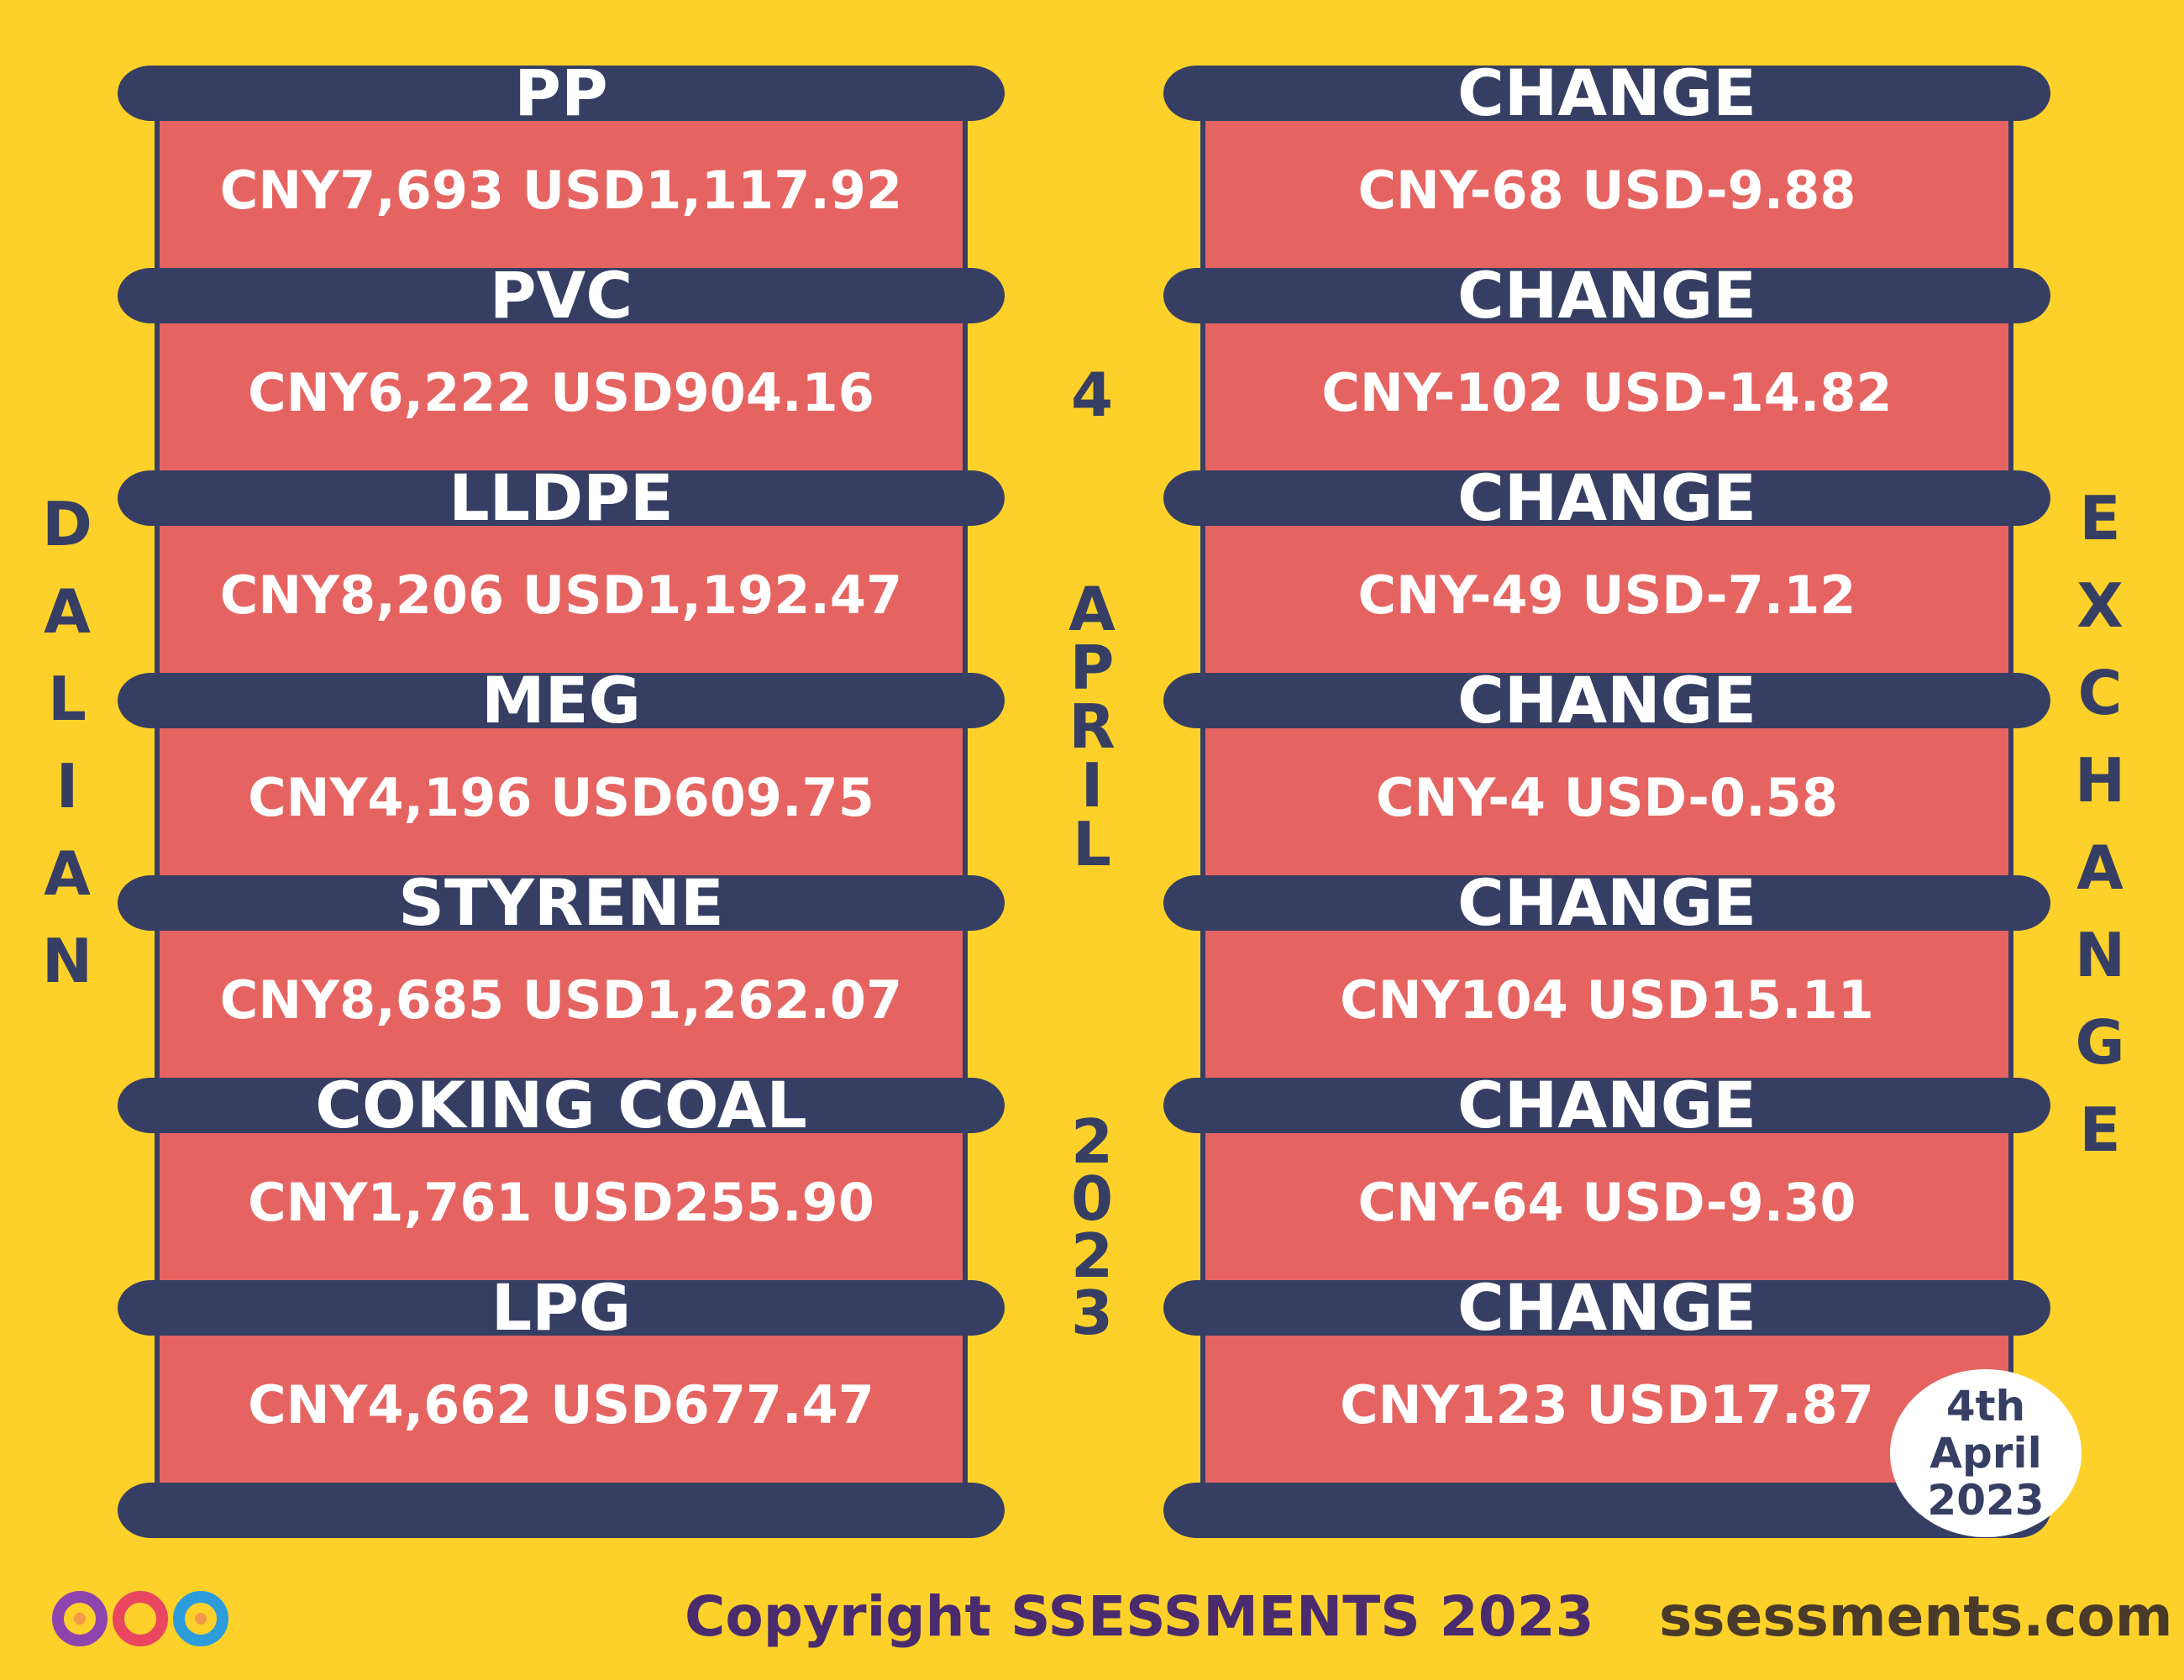 The height and width of the screenshot is (1680, 2184). I want to click on date-badge: 4th April 2023, so click(1986, 1453).